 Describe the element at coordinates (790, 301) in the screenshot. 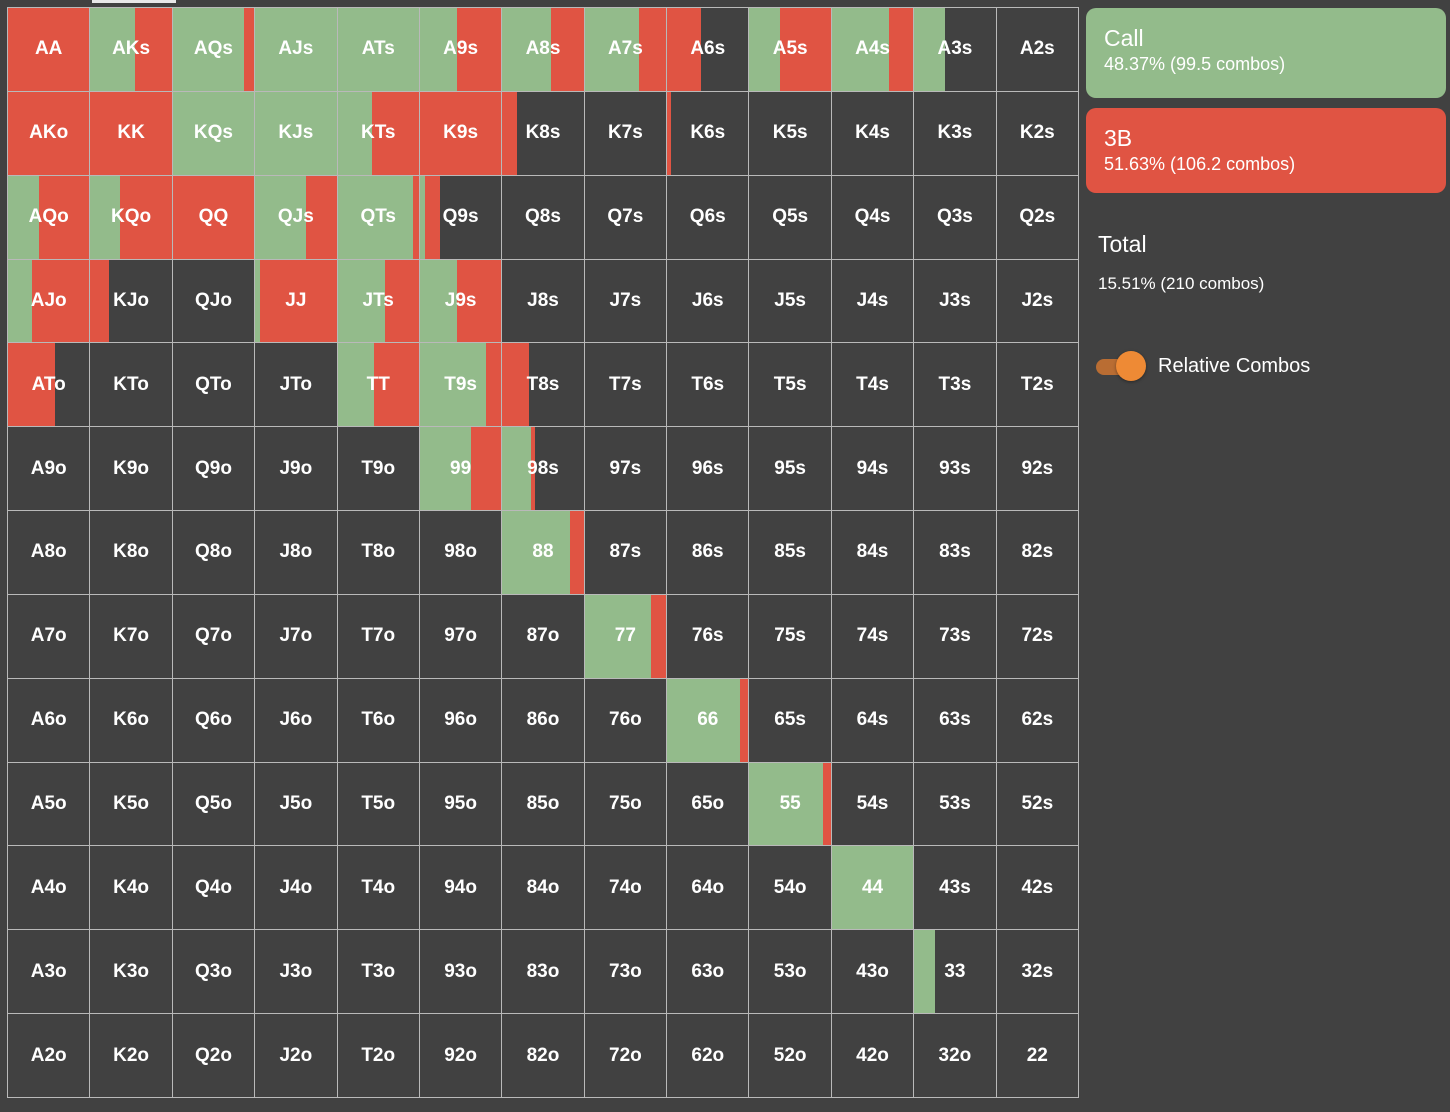

I see `hand-cell-j5s: J5s` at that location.